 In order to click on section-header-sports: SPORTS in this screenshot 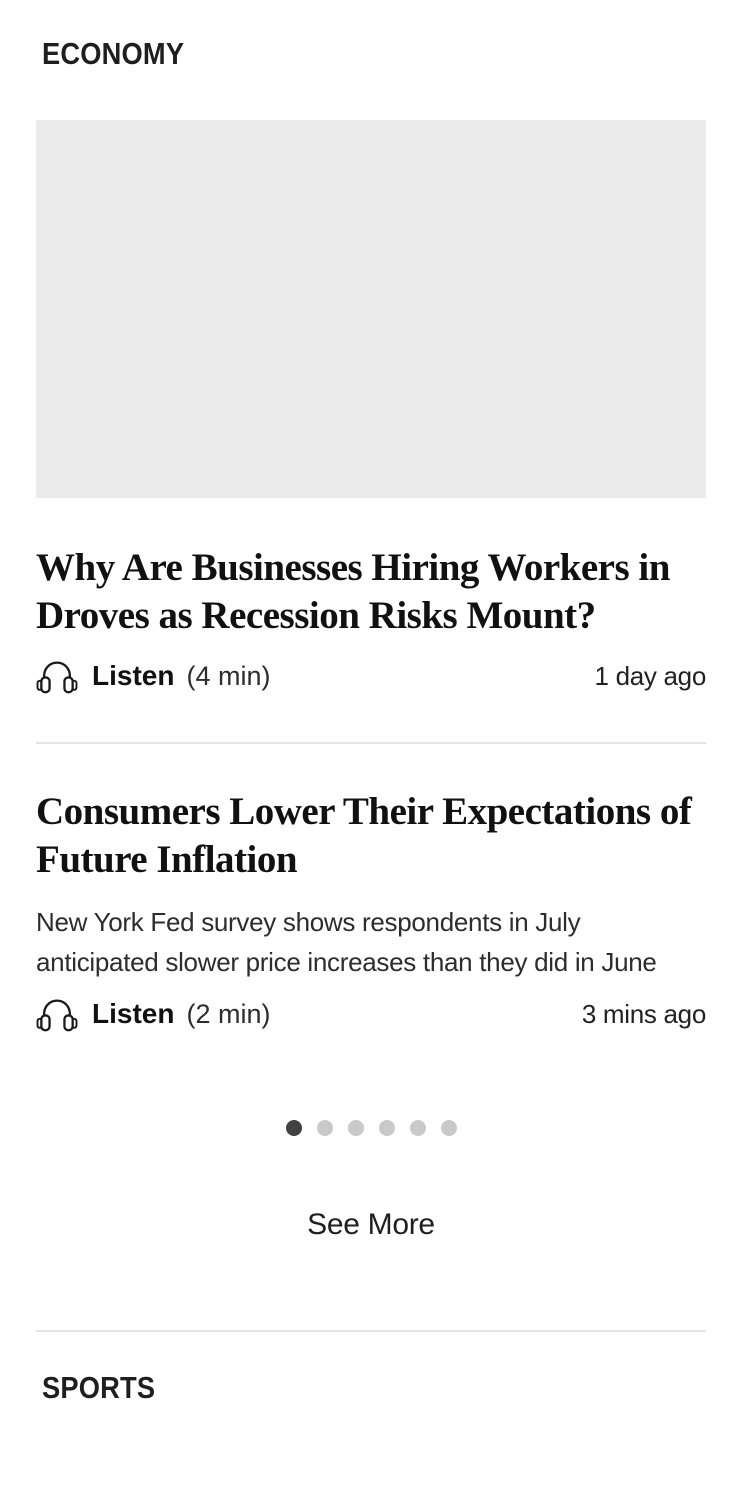, I will do `click(99, 1387)`.